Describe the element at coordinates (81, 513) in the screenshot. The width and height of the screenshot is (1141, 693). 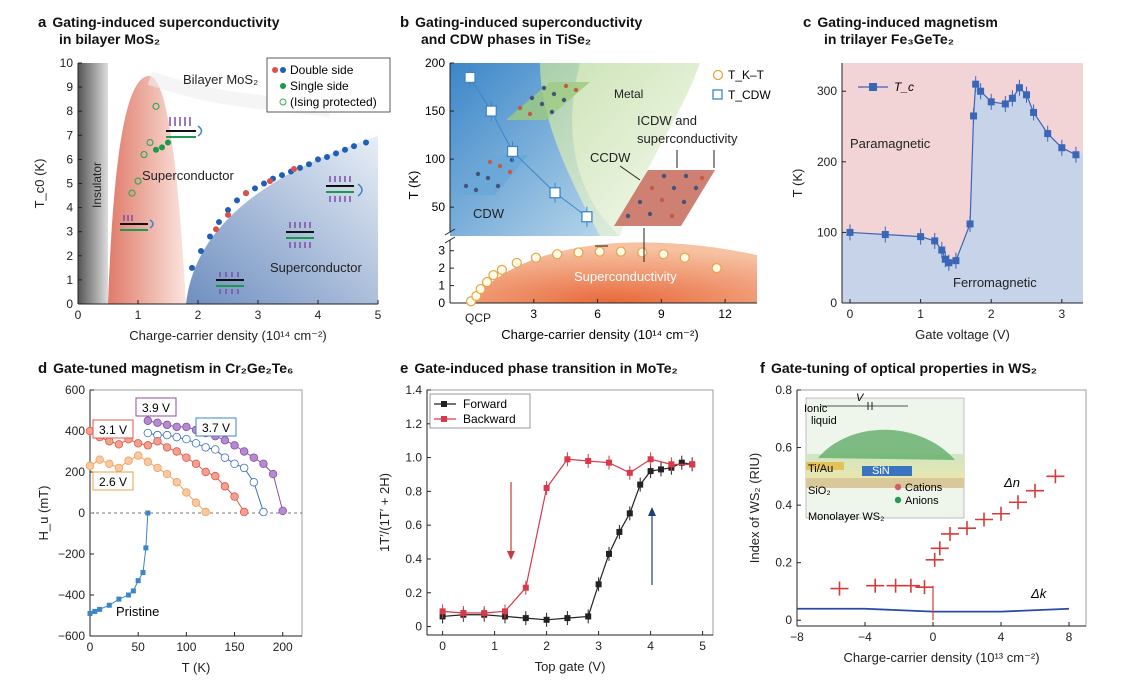
I see `y-tick-label: 0` at that location.